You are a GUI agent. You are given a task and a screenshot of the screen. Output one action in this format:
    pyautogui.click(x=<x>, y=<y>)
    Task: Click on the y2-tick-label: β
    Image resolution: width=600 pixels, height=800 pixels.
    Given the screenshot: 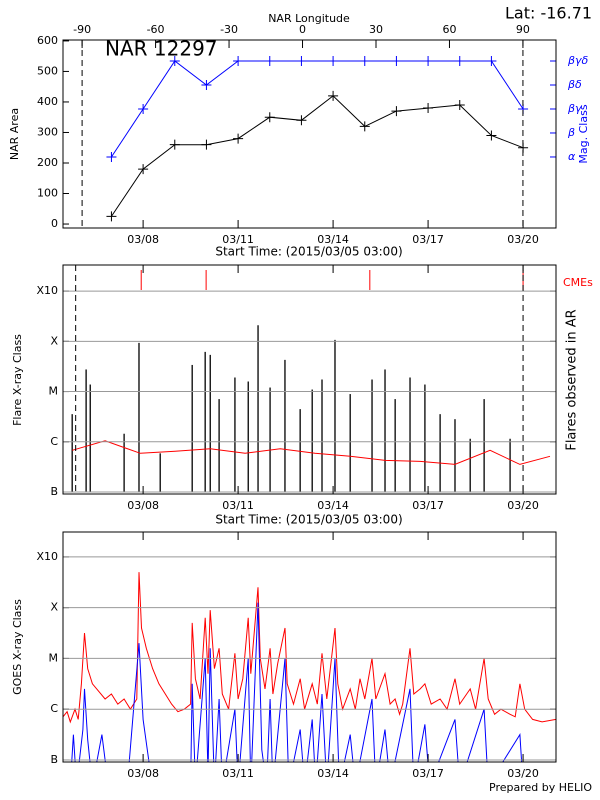 What is the action you would take?
    pyautogui.click(x=571, y=132)
    